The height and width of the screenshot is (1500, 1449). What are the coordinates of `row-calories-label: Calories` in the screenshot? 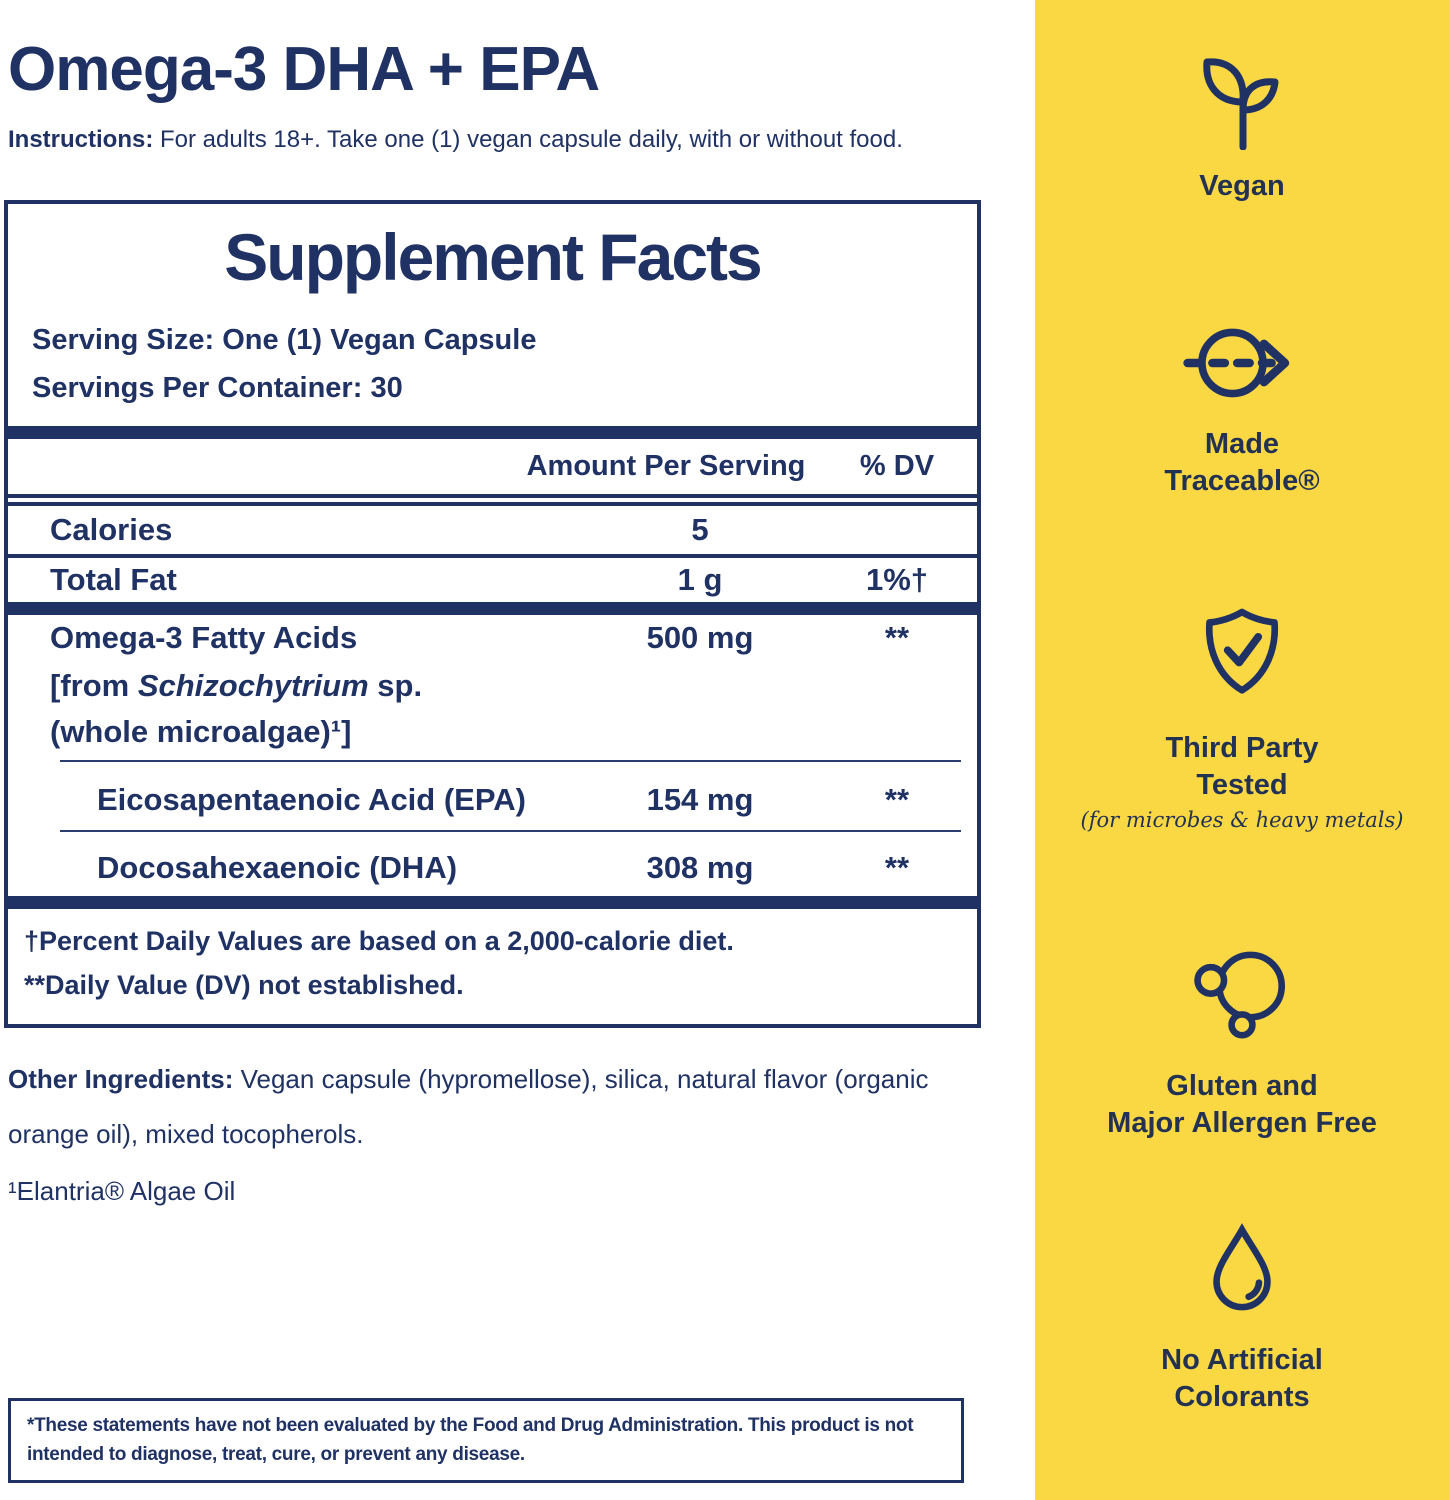 It's located at (111, 529).